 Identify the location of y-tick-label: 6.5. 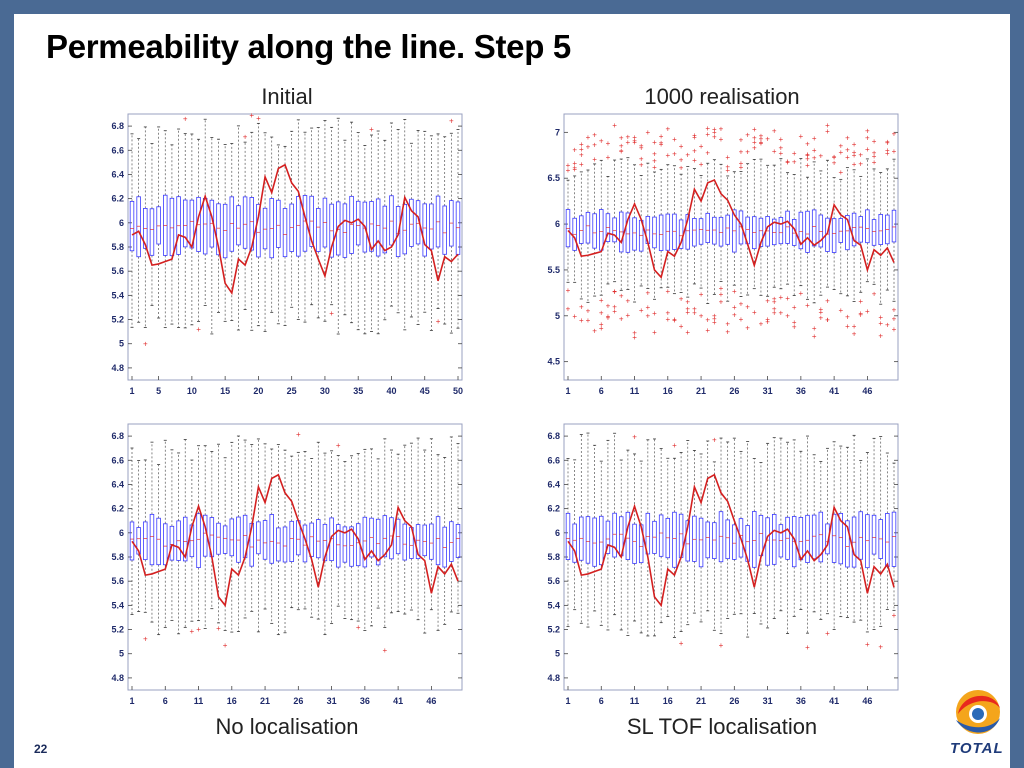
(553, 178).